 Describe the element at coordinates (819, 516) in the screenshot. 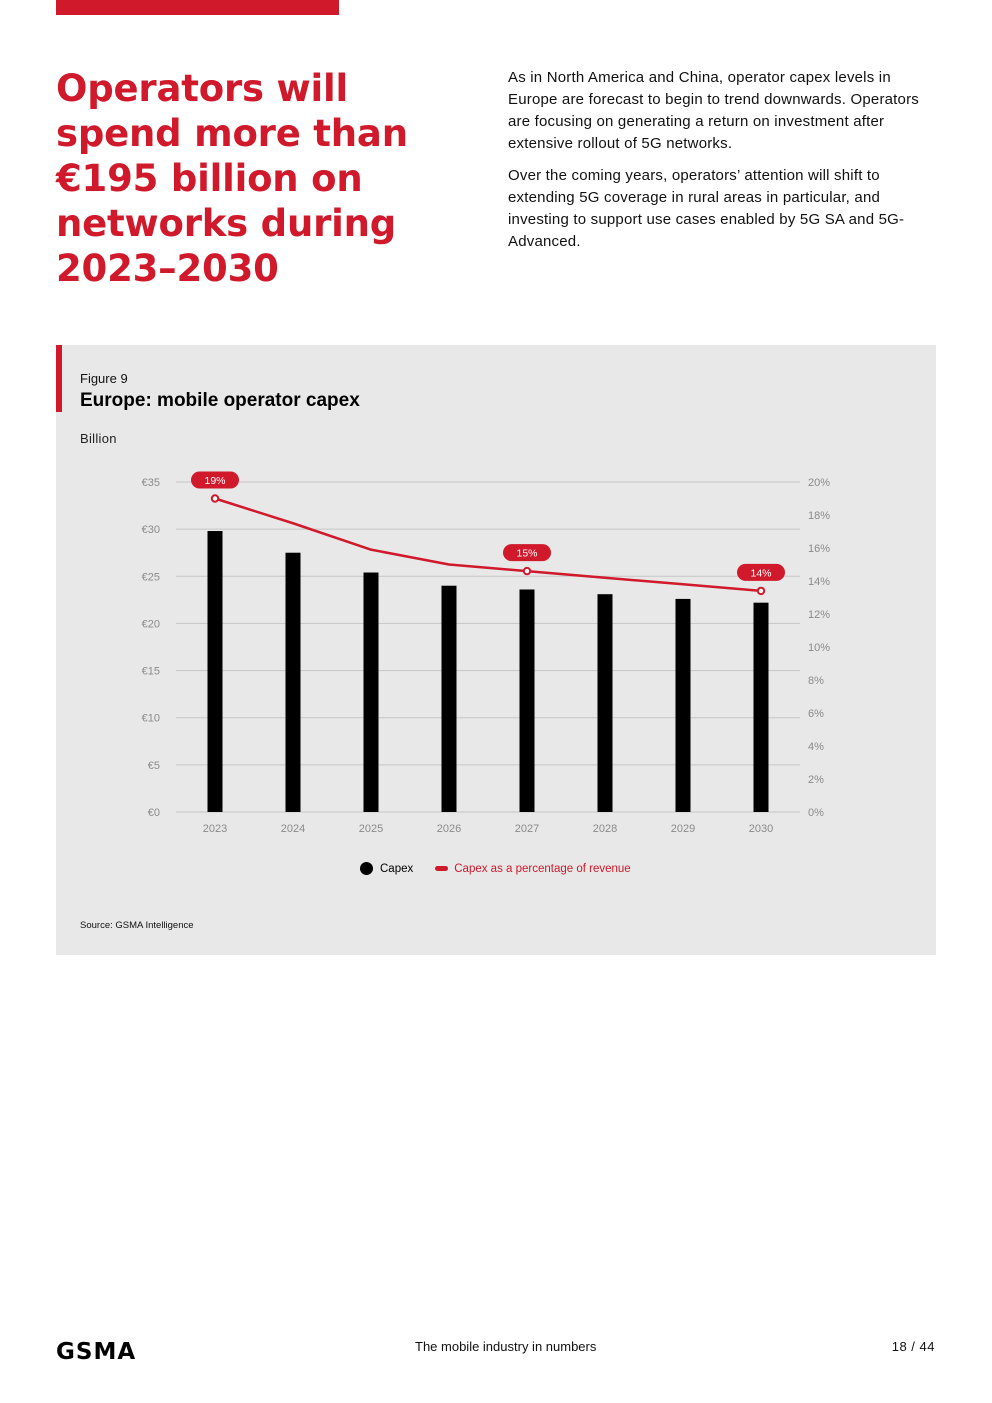

I see `y-tick-label-right: 18%` at that location.